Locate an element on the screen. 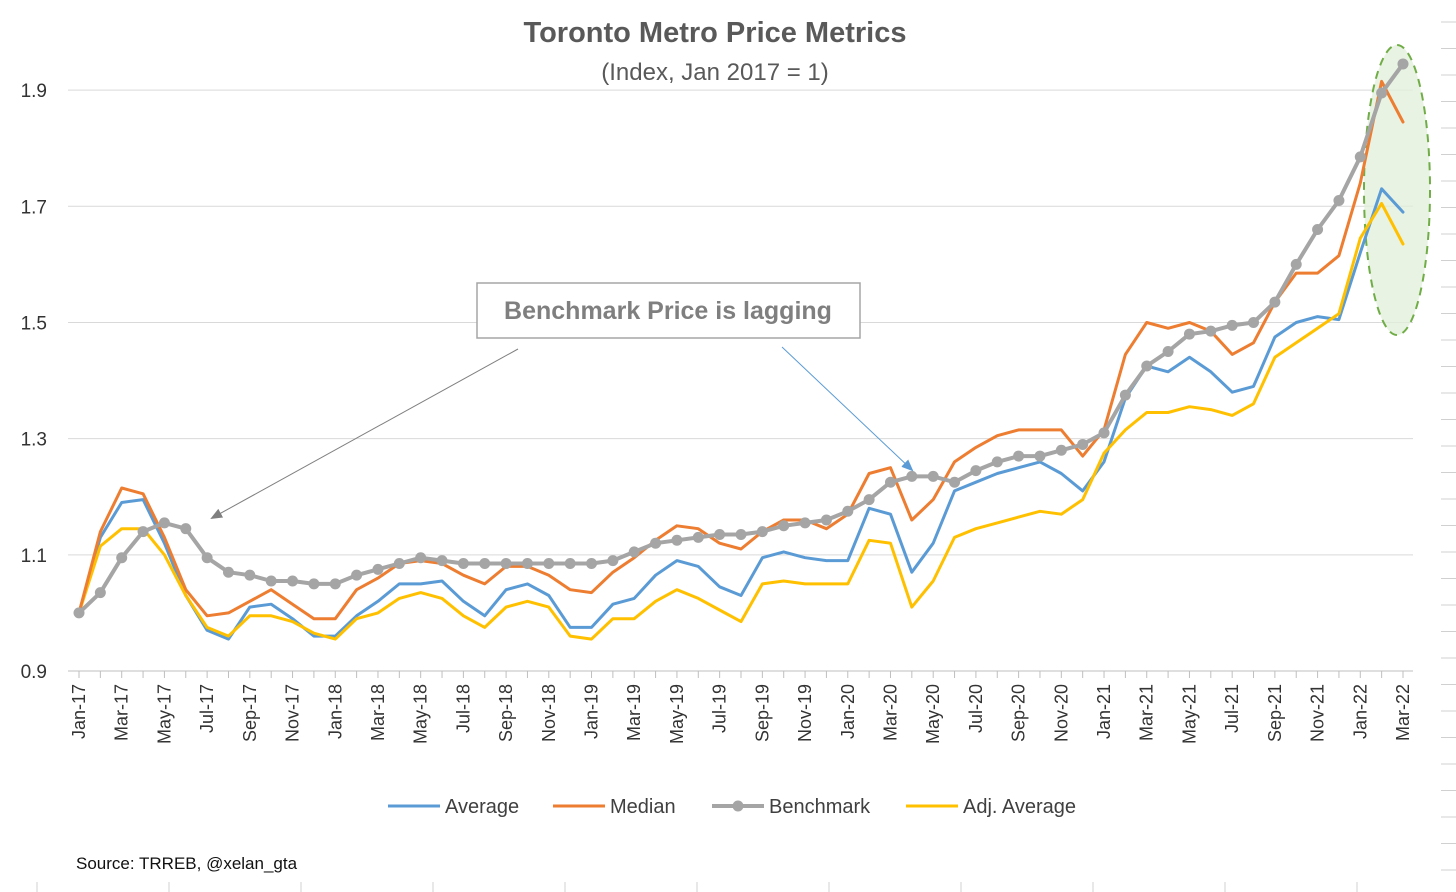 This screenshot has width=1456, height=892. x-tick-label: Mar-17 is located at coordinates (122, 712).